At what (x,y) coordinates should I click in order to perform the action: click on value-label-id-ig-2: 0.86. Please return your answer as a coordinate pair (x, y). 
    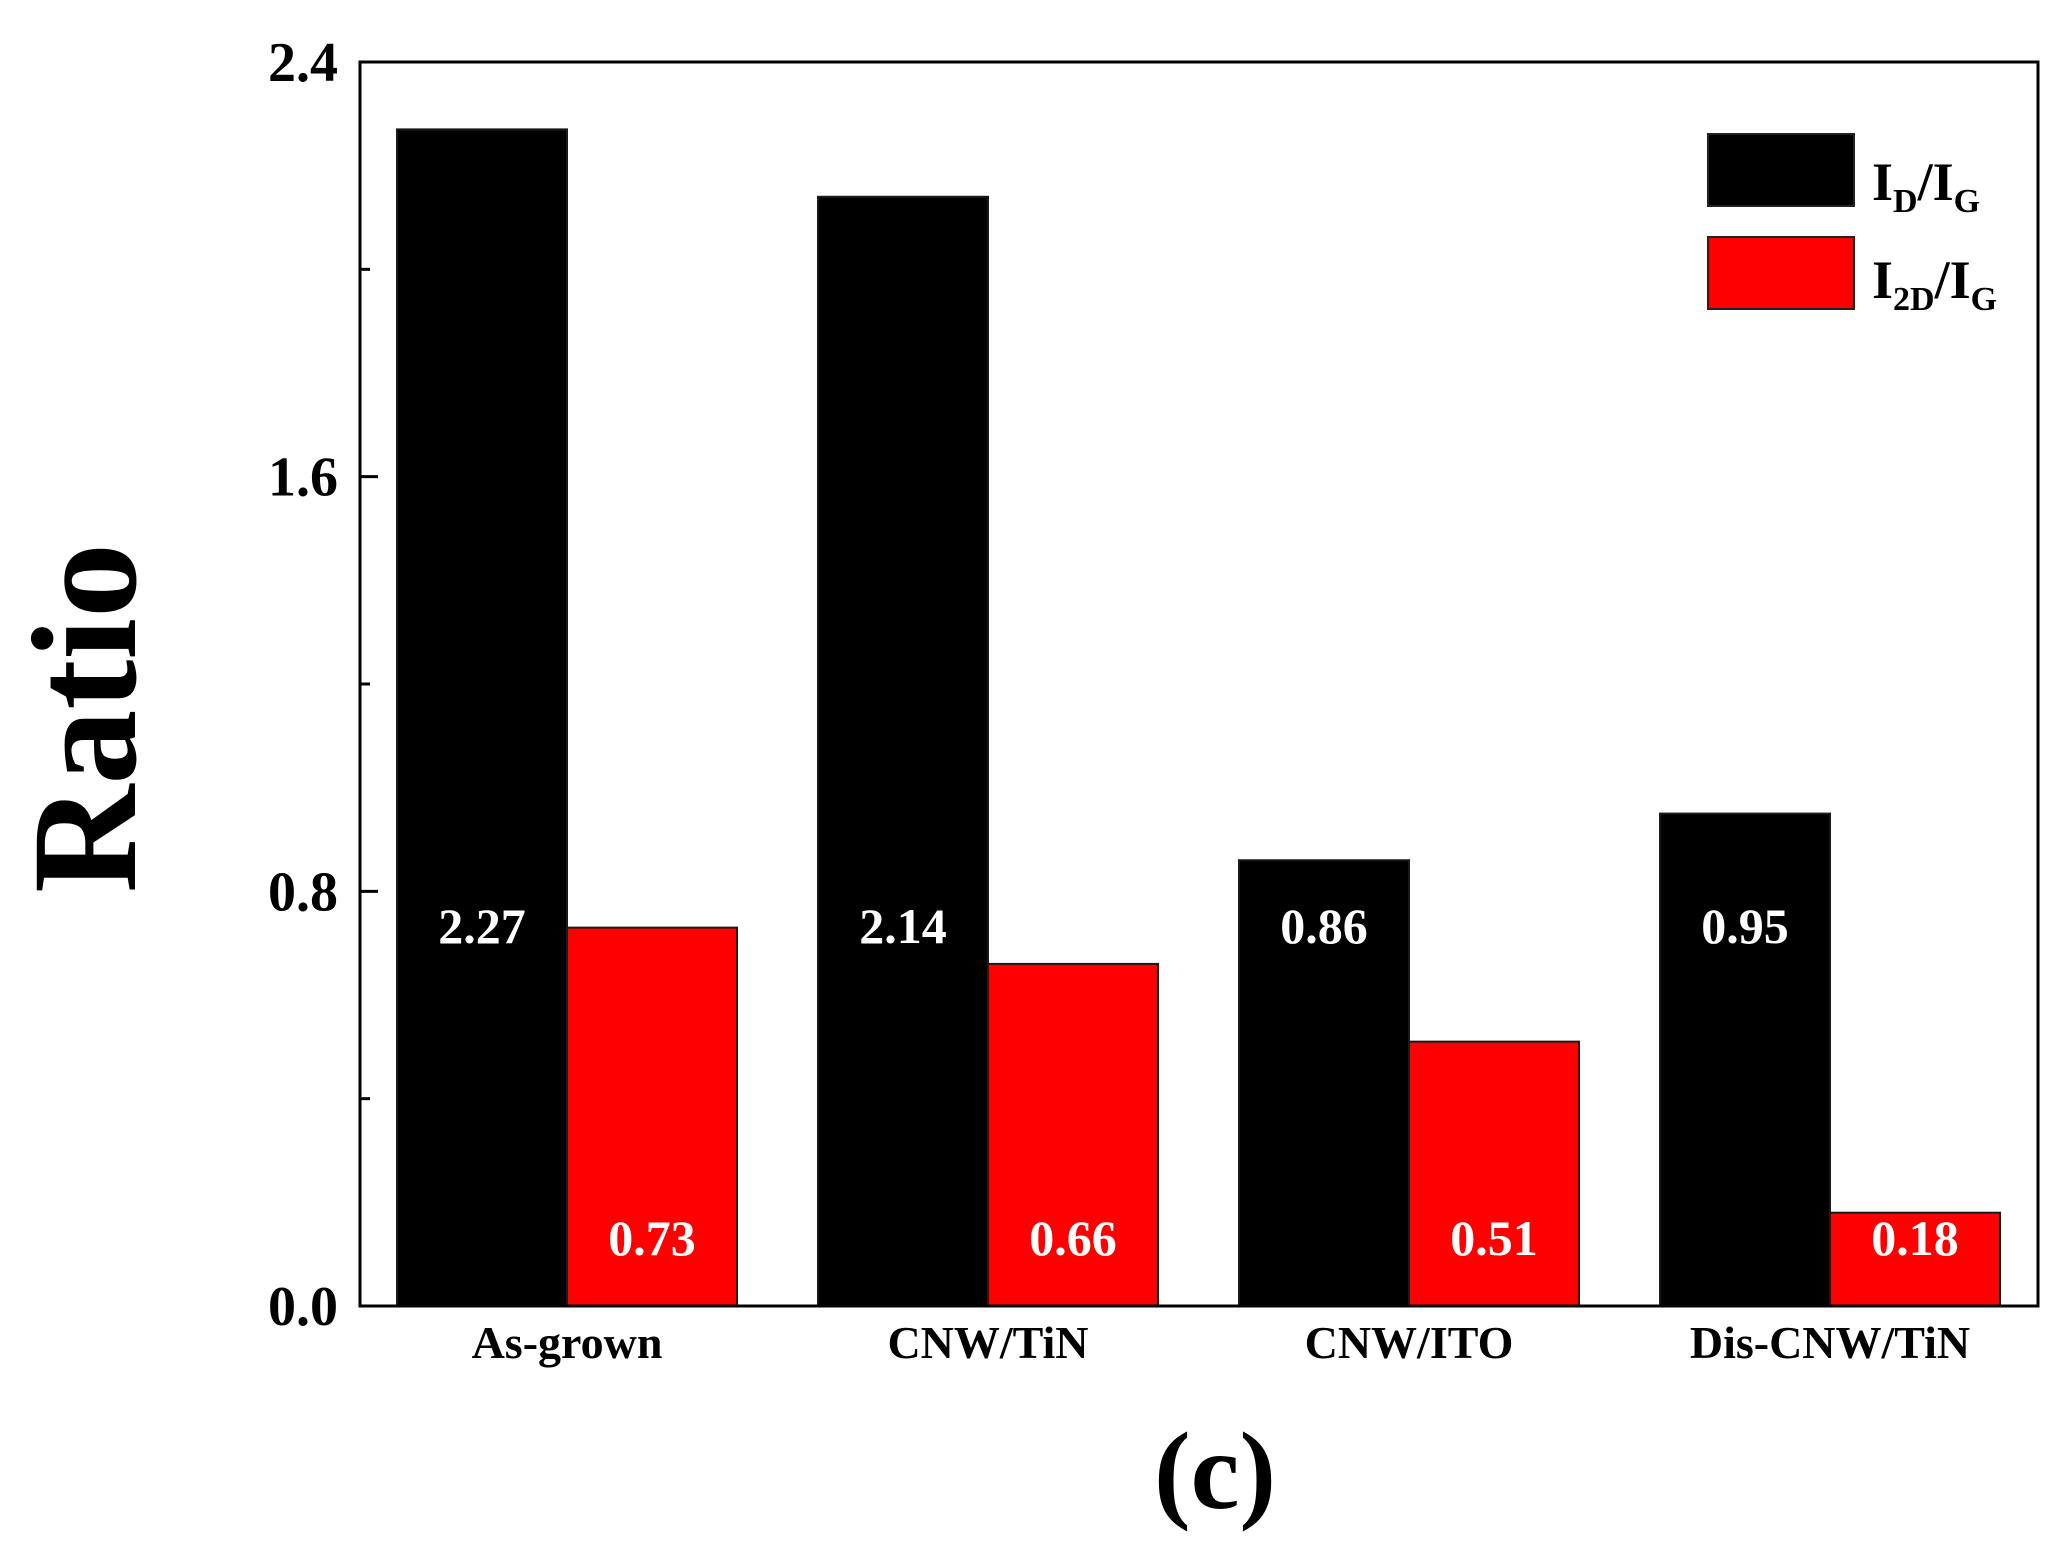
    Looking at the image, I should click on (1324, 926).